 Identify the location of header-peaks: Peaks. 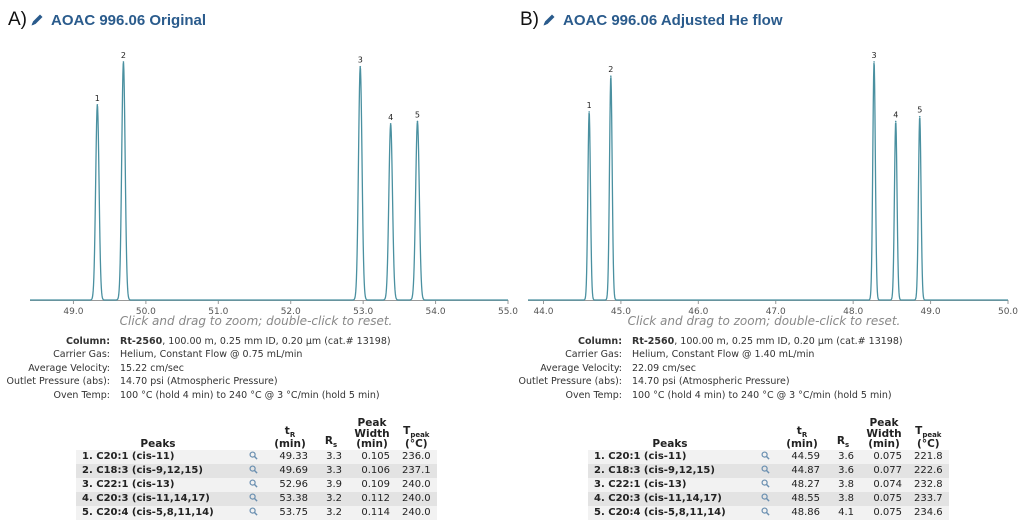
(670, 444).